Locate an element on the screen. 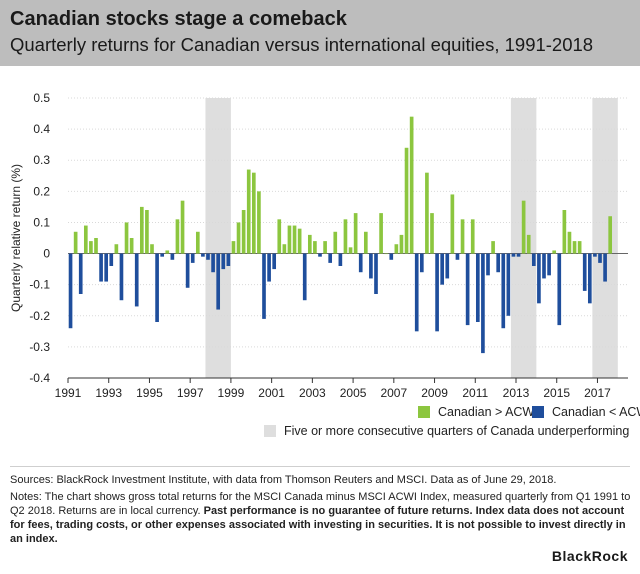 The width and height of the screenshot is (640, 574). x-tick-label: 2017 is located at coordinates (597, 393).